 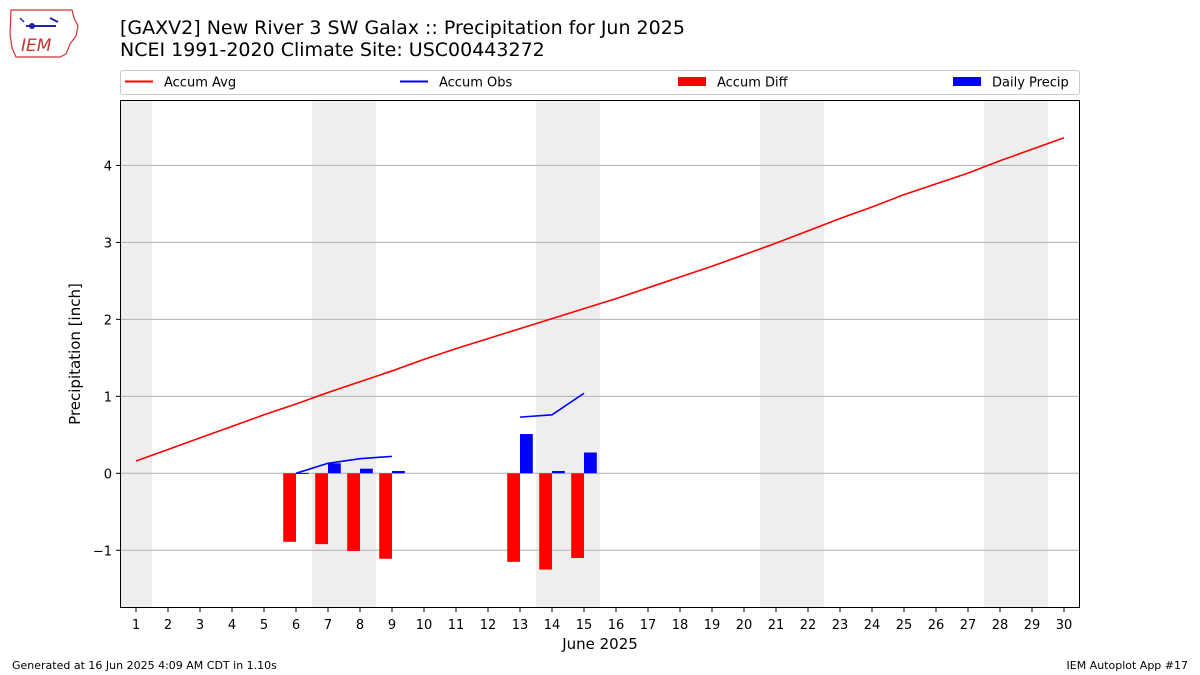 I want to click on x-tick-label: 29, so click(x=1032, y=625).